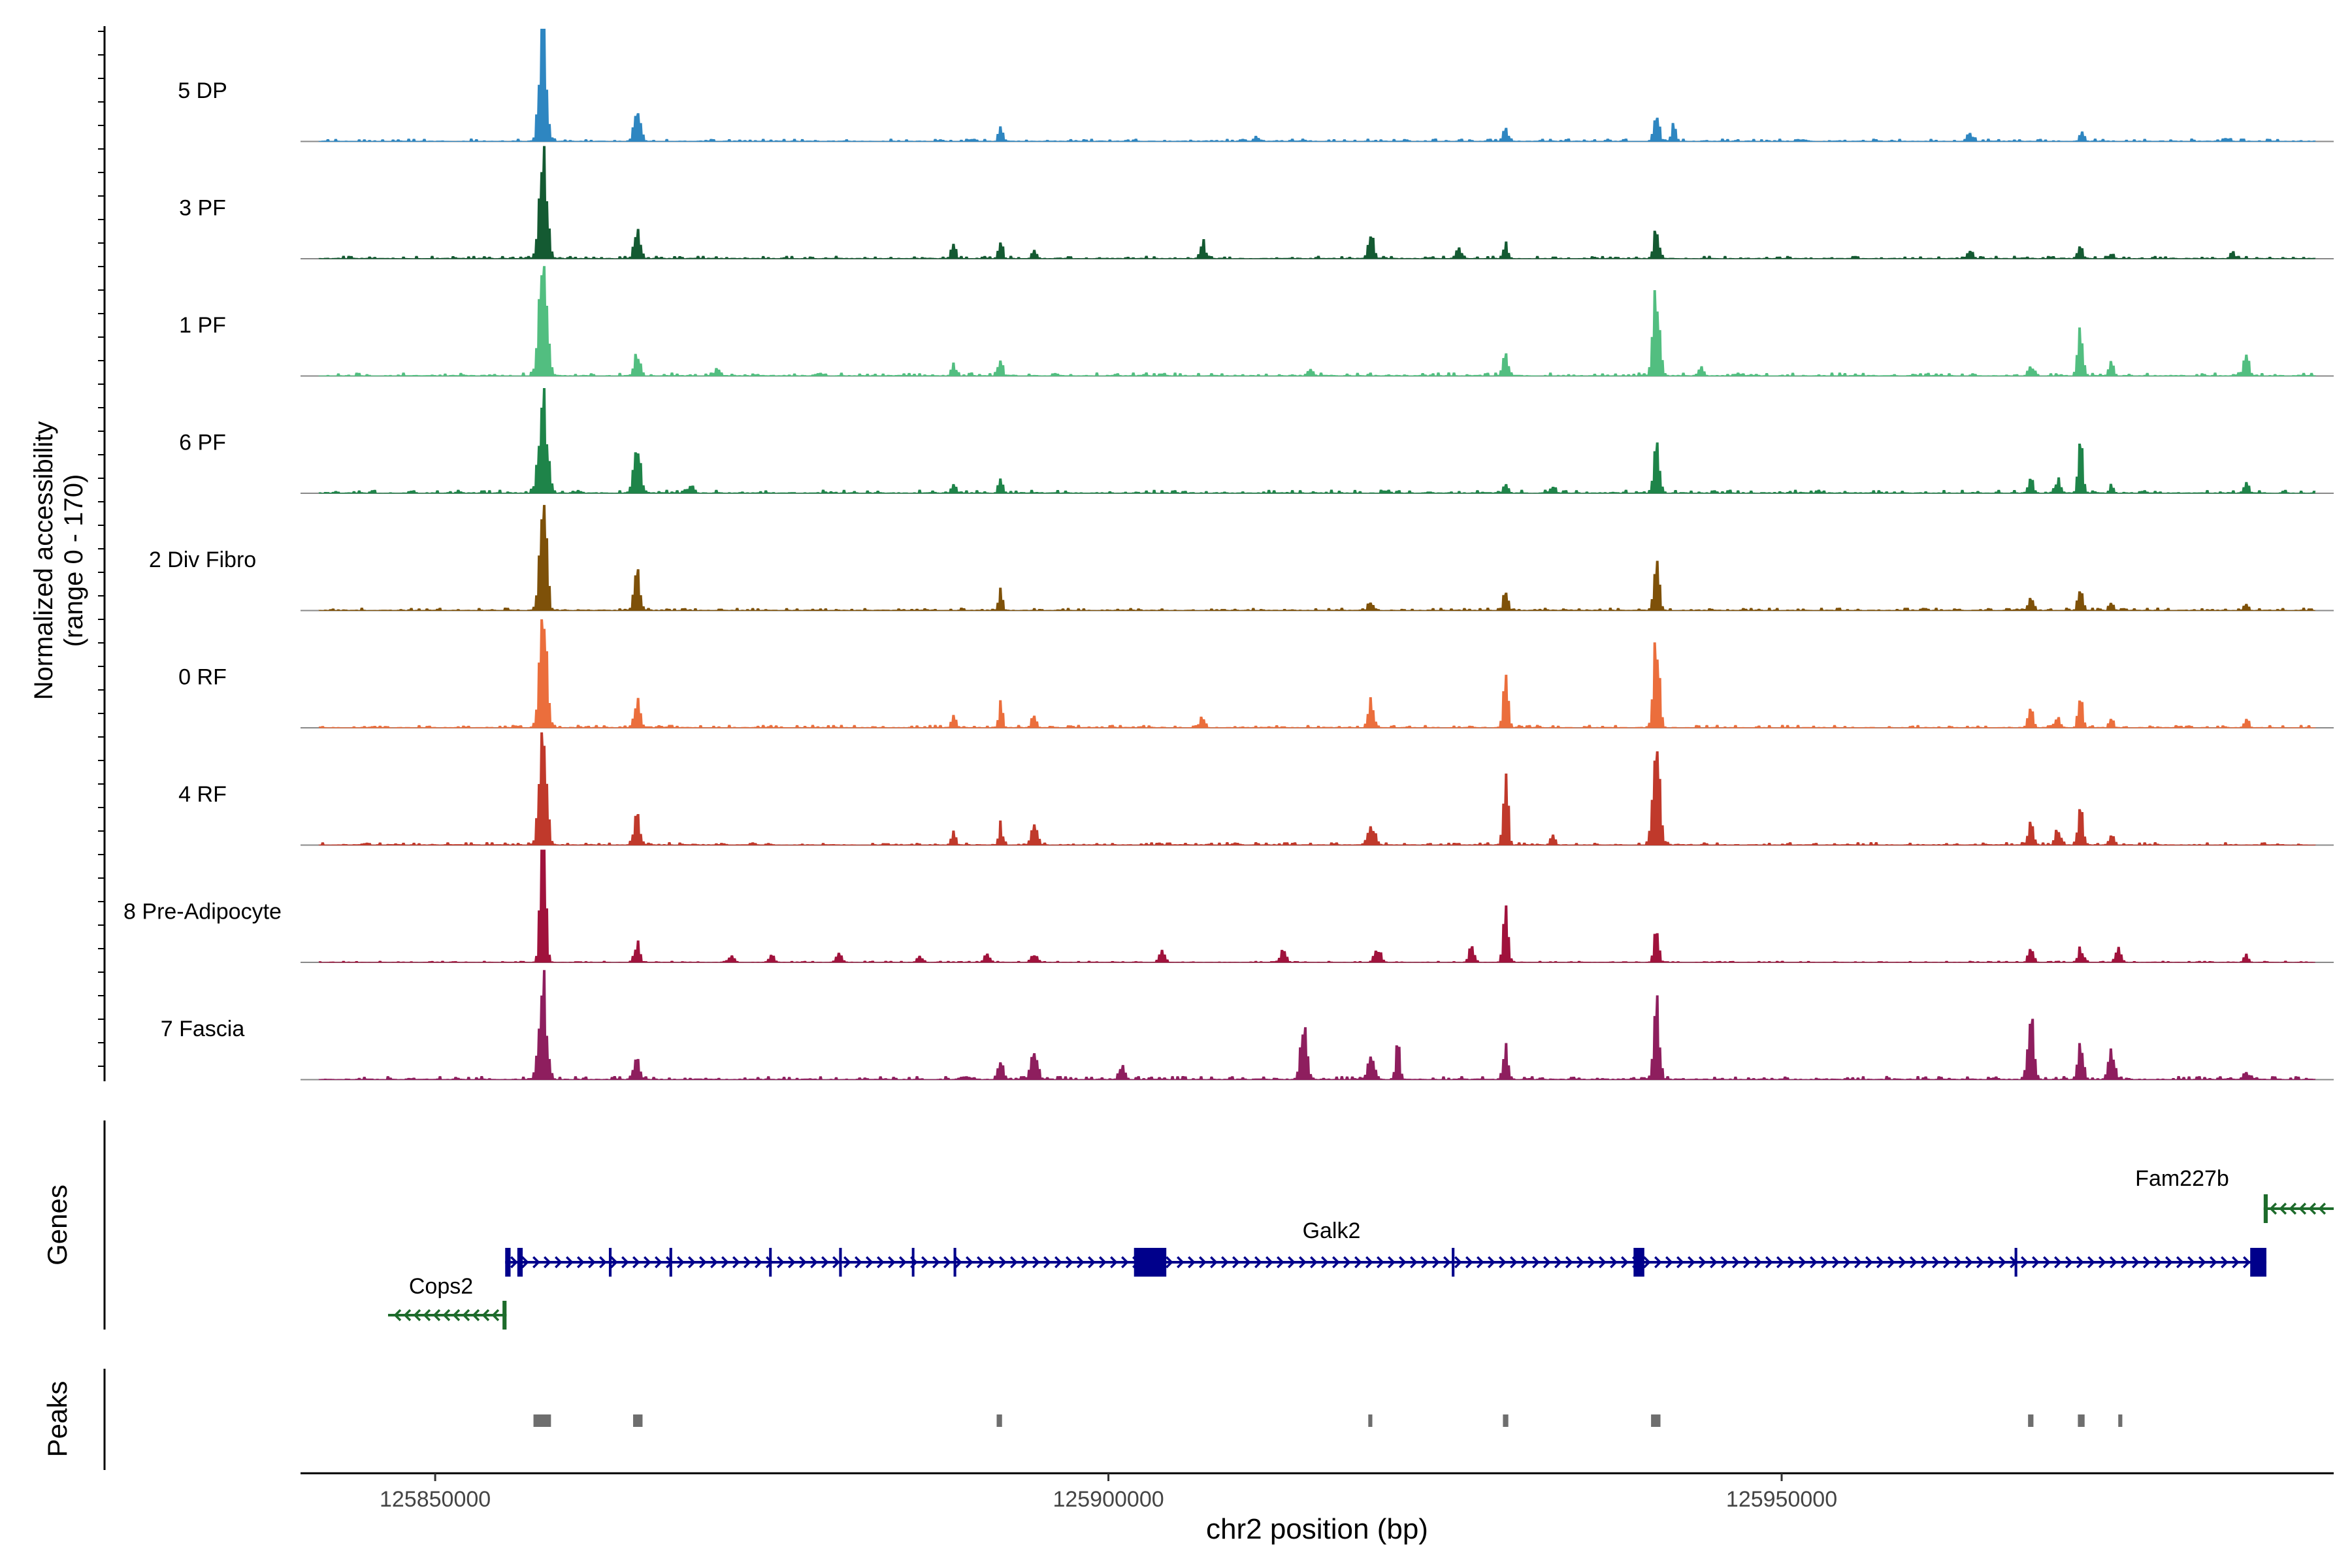 The width and height of the screenshot is (2352, 1568). I want to click on track-3-pf: 3 PF, so click(1256, 202).